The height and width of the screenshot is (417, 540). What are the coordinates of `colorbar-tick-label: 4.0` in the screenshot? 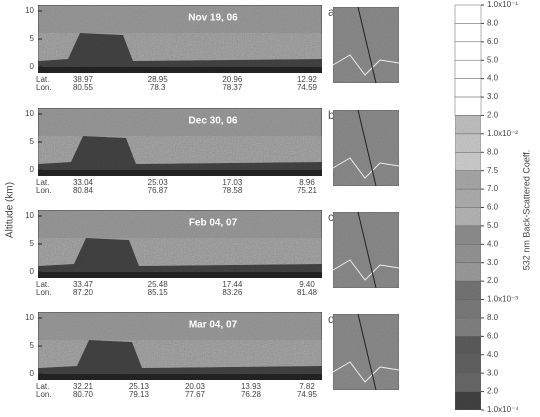 It's located at (493, 354).